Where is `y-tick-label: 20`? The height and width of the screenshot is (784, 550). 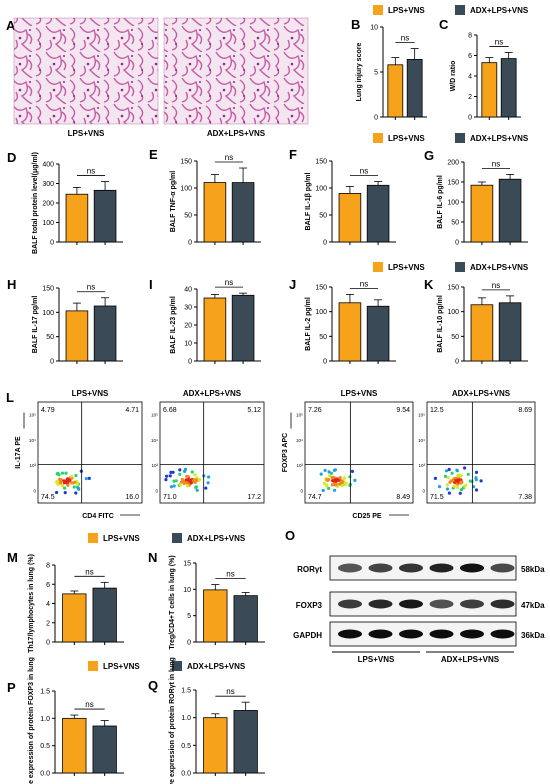 y-tick-label: 20 is located at coordinates (188, 326).